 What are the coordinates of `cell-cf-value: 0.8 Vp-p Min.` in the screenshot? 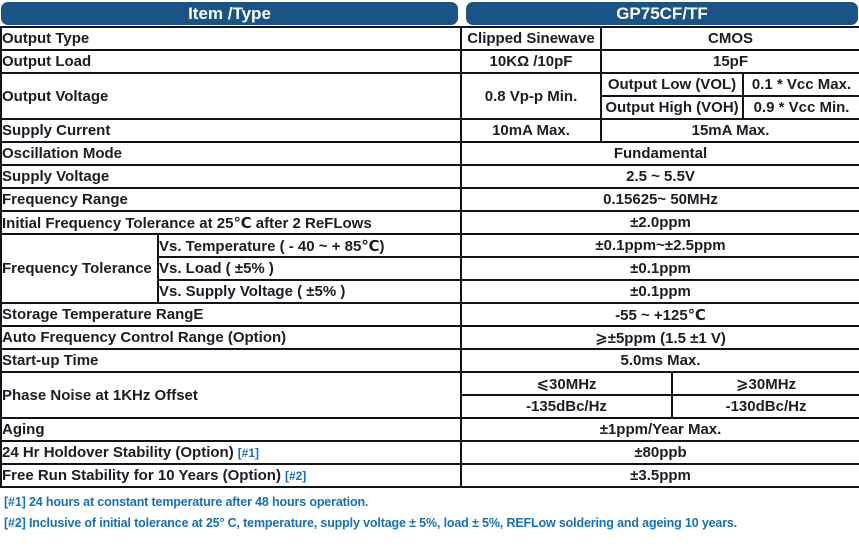 It's located at (531, 96).